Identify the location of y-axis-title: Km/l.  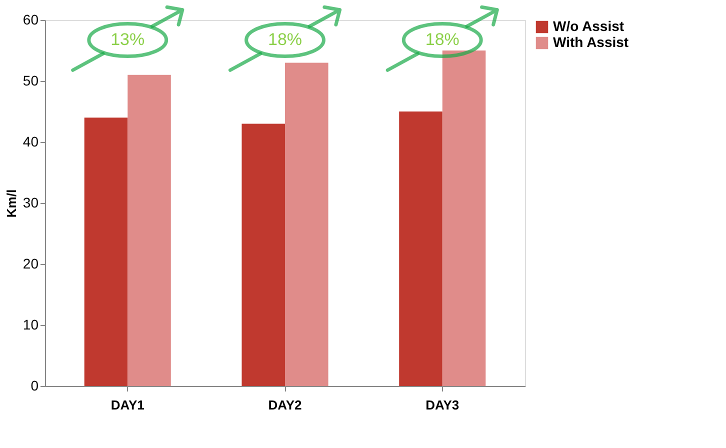
(11, 203).